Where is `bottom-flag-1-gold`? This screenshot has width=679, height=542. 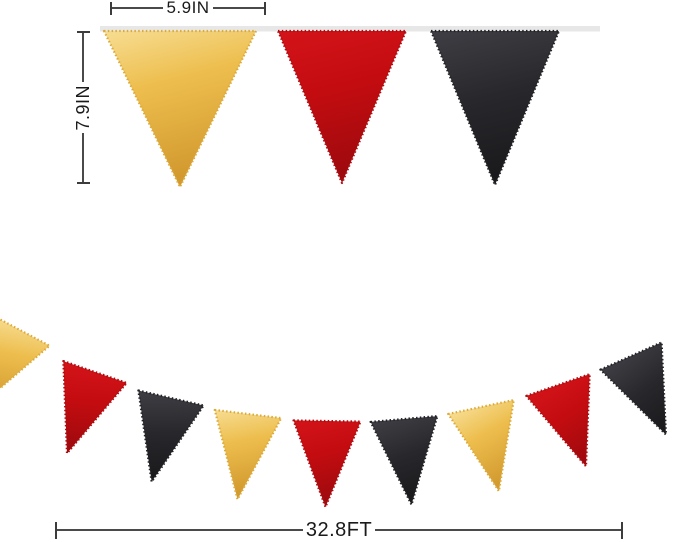
bottom-flag-1-gold is located at coordinates (25, 360).